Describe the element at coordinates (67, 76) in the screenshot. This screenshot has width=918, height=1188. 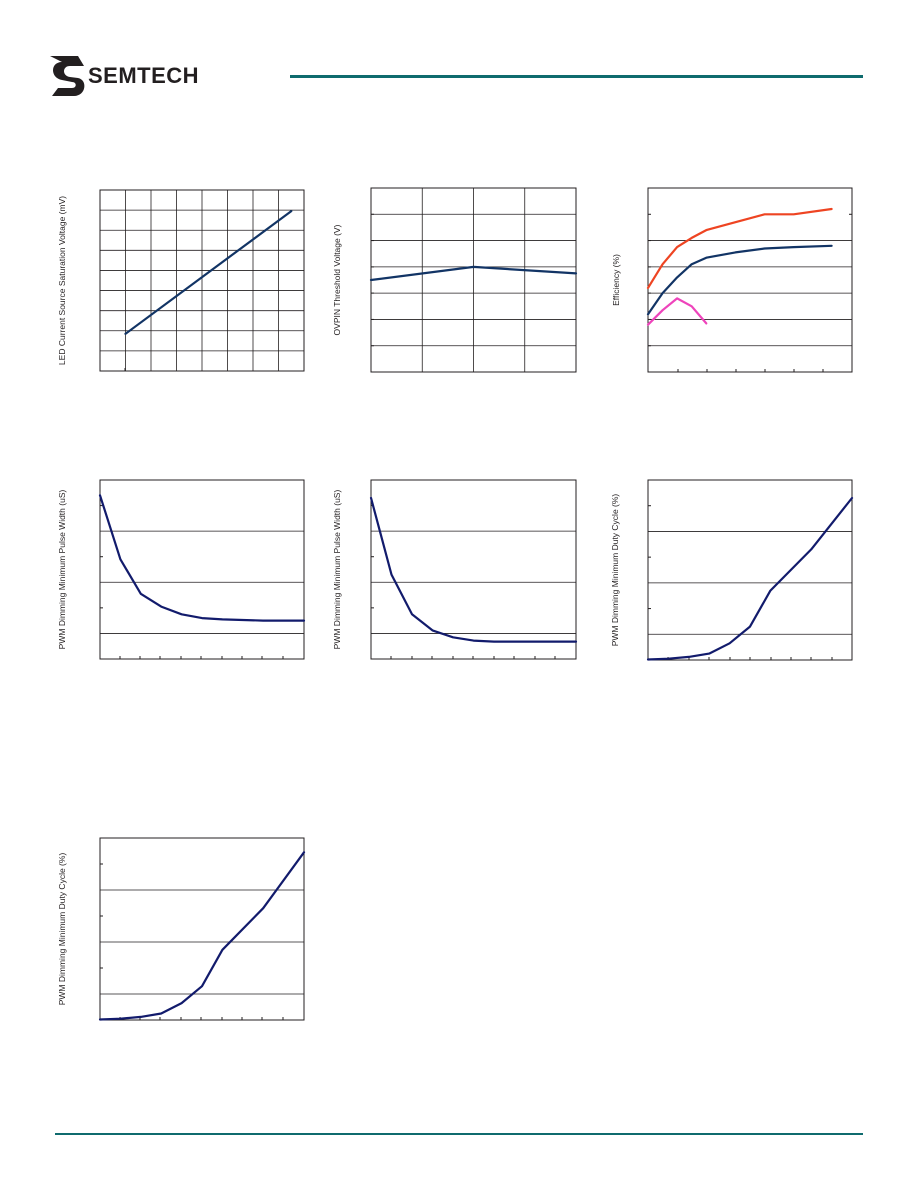
I see `semtech-logo-icon` at that location.